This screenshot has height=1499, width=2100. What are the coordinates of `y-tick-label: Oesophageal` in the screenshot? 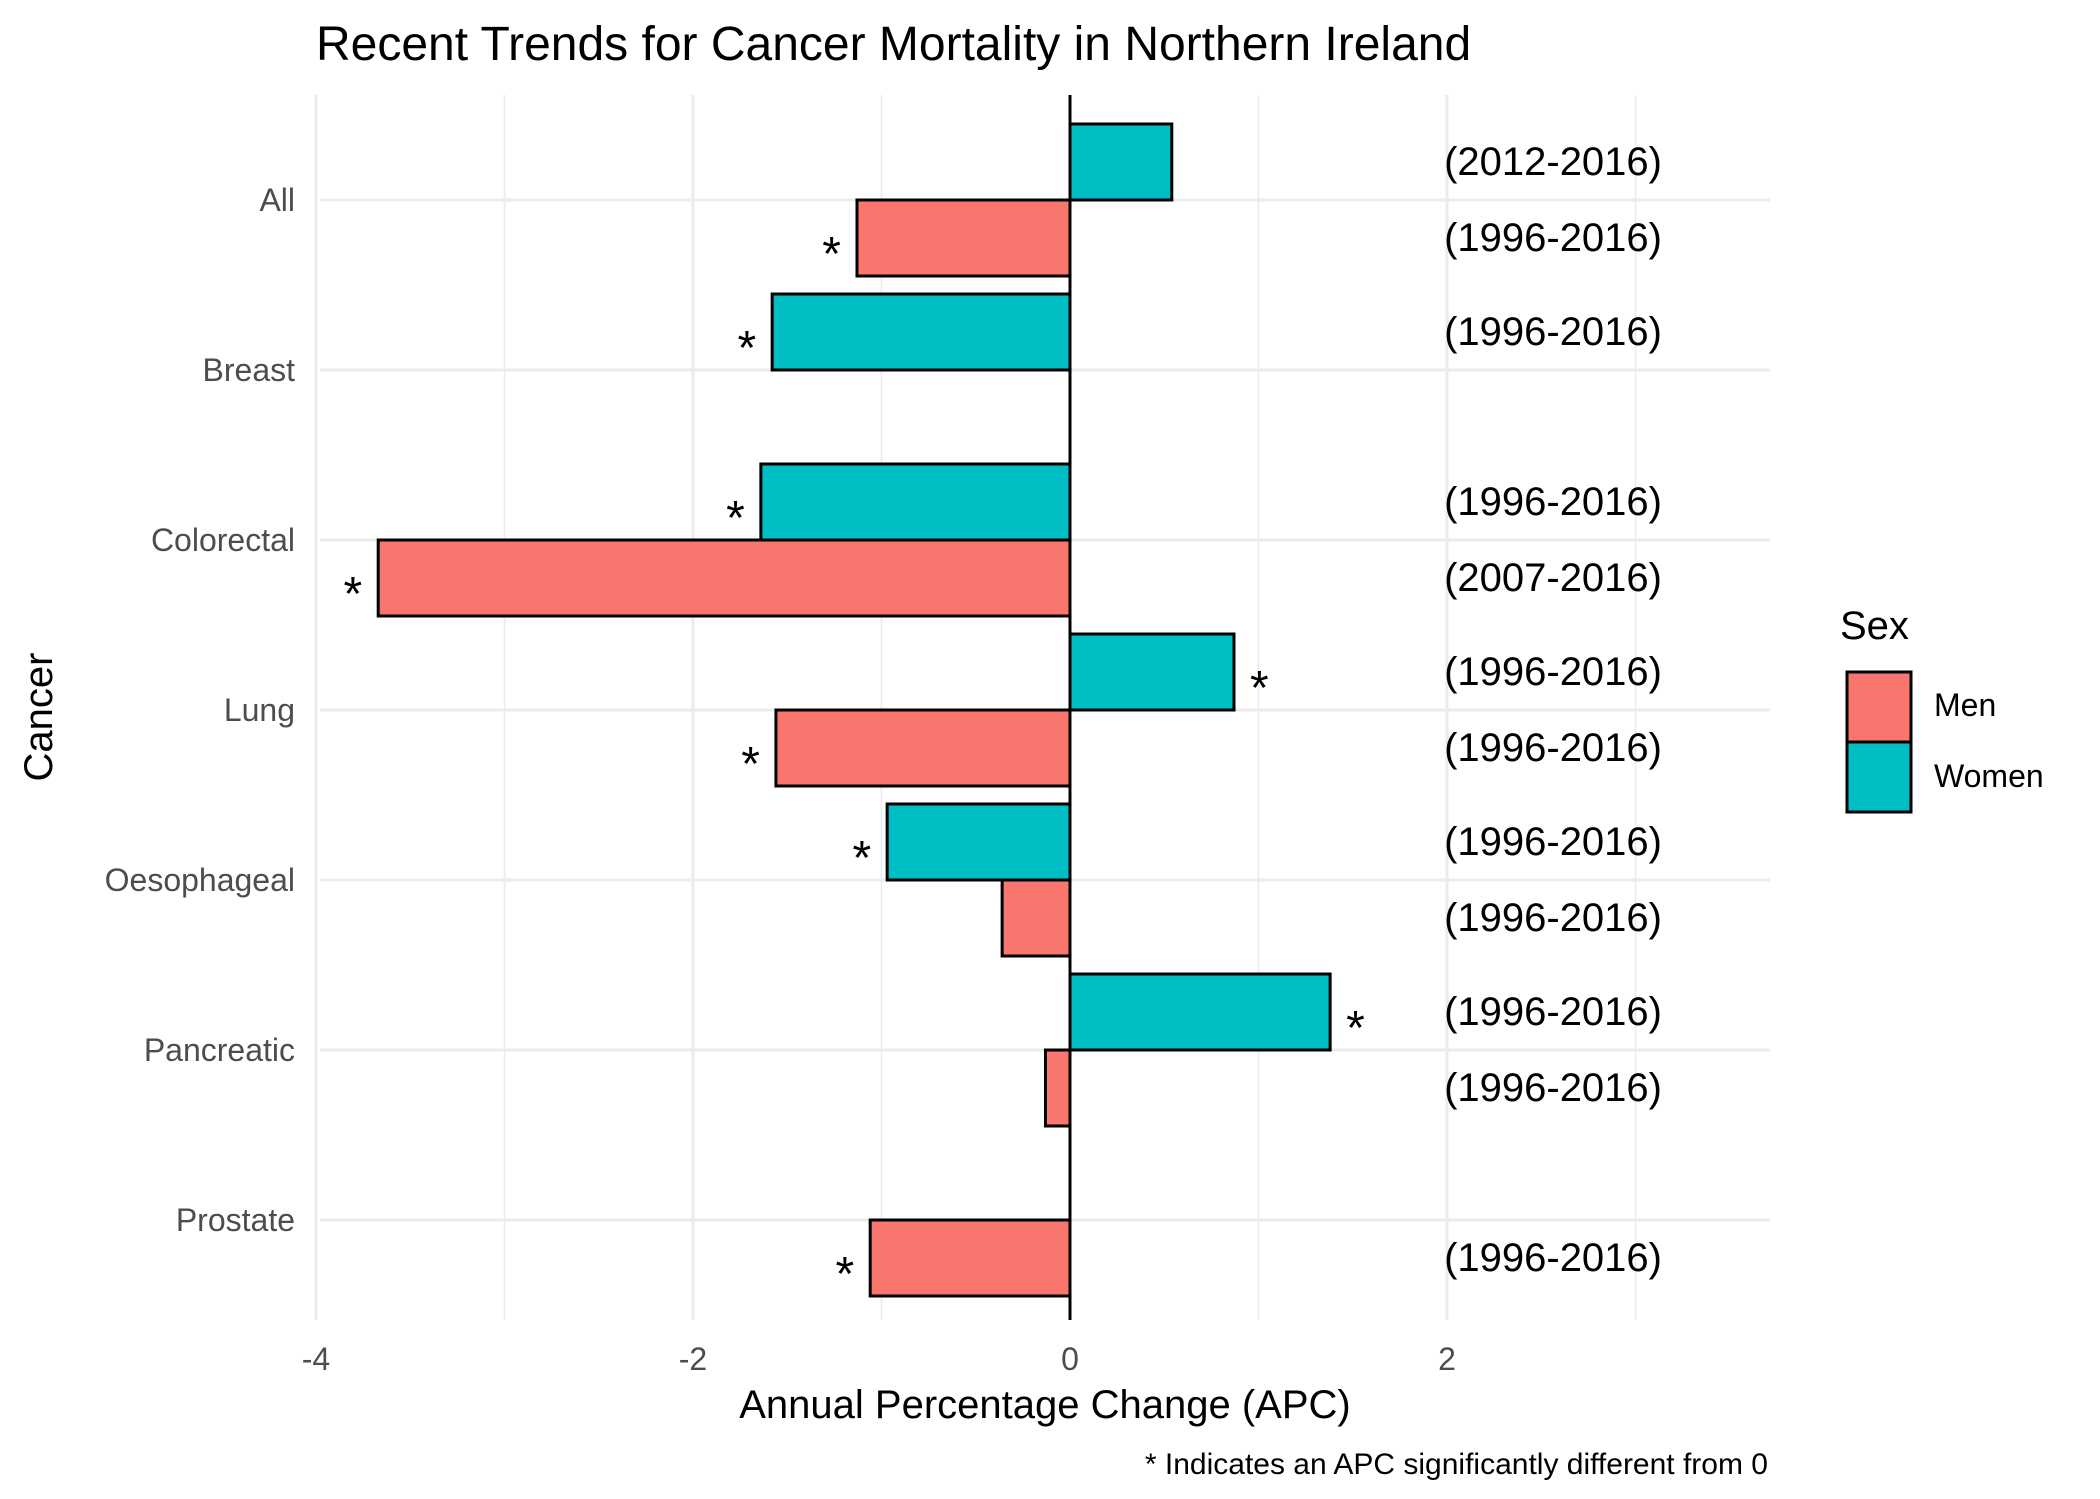 It's located at (200, 880).